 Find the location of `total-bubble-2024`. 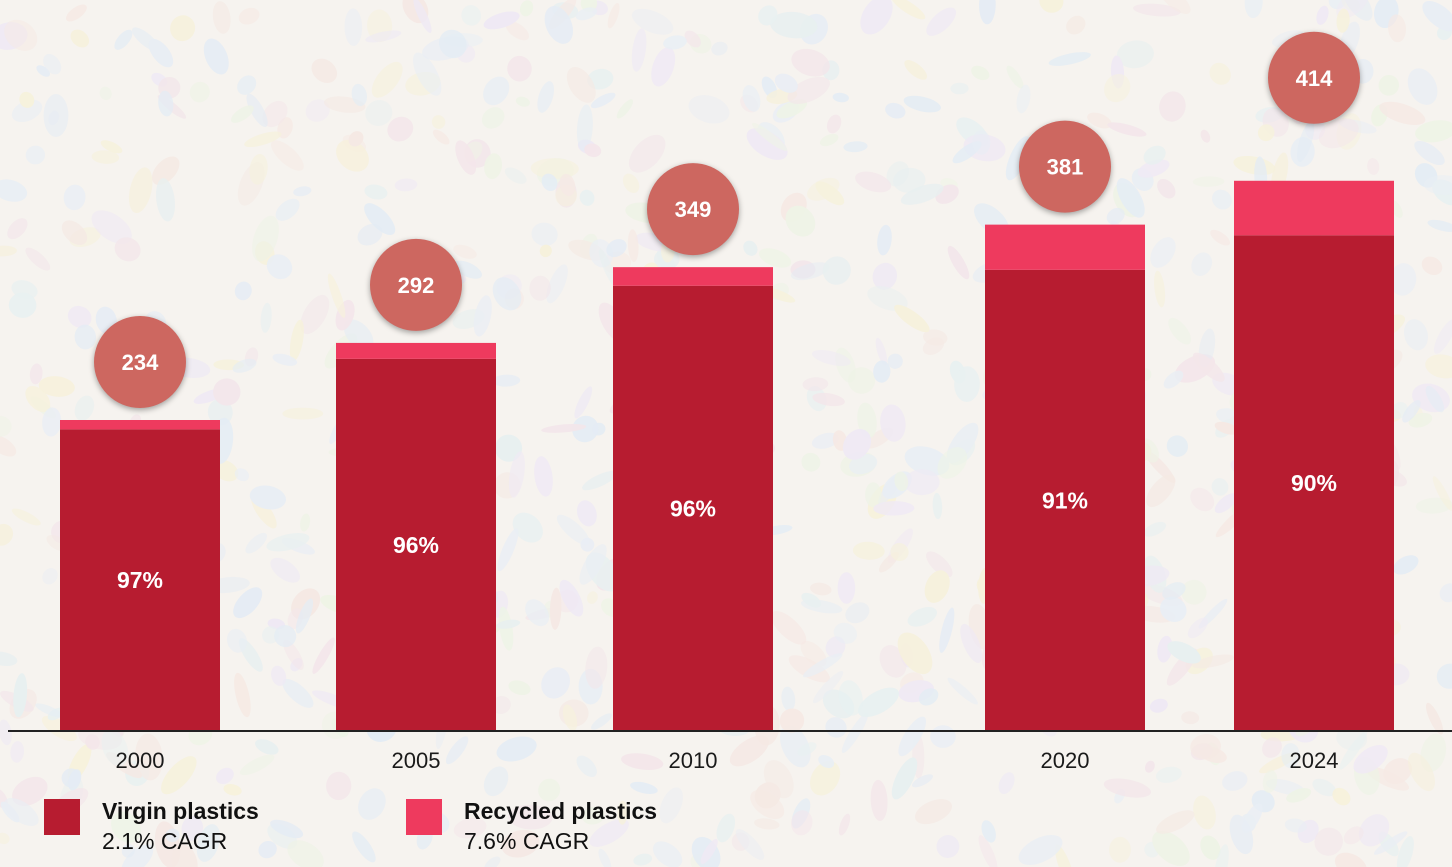

total-bubble-2024 is located at coordinates (1314, 77).